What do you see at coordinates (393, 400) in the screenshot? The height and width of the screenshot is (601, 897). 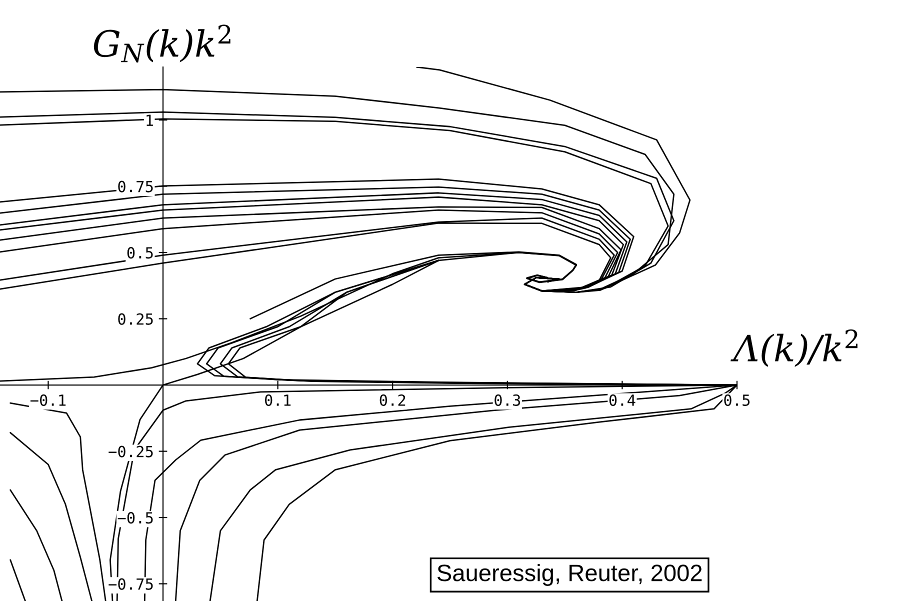 I see `x-tick-label: 0.2` at bounding box center [393, 400].